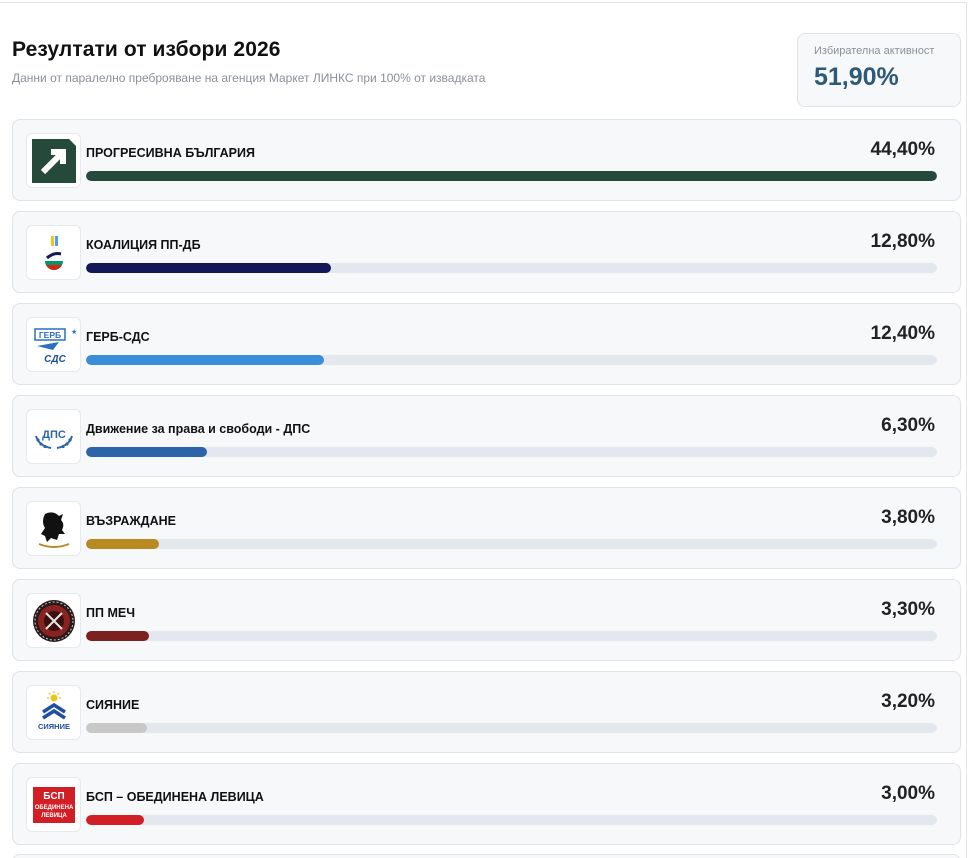  I want to click on party-percent: 12,40%, so click(902, 333).